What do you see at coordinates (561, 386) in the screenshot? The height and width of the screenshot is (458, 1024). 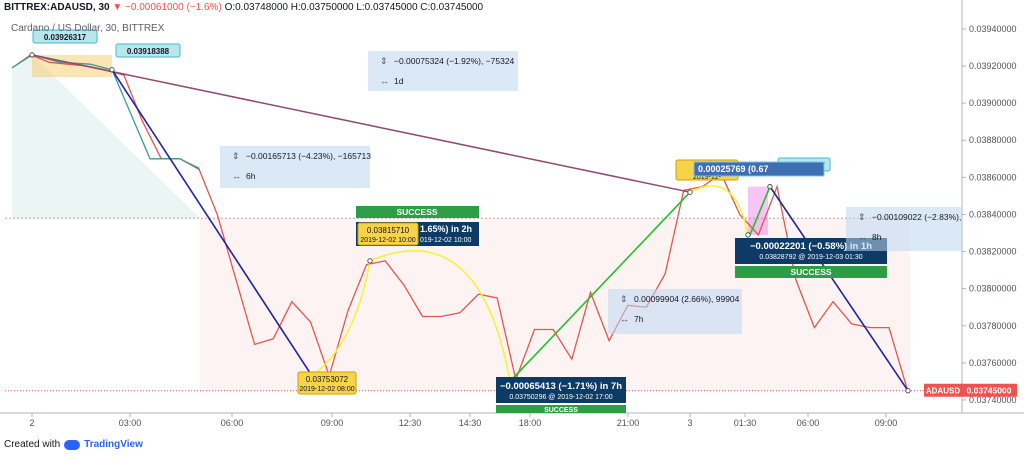 I see `result-title: −0.00065413 (−1.71%) in 7h` at bounding box center [561, 386].